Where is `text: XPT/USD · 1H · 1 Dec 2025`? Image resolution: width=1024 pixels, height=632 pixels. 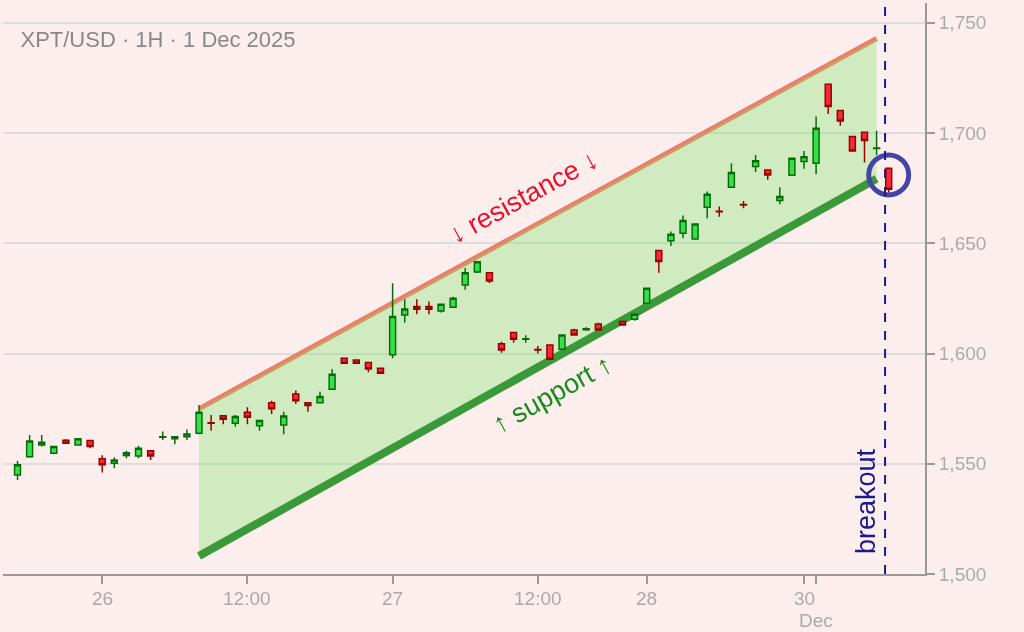 text: XPT/USD · 1H · 1 Dec 2025 is located at coordinates (158, 39).